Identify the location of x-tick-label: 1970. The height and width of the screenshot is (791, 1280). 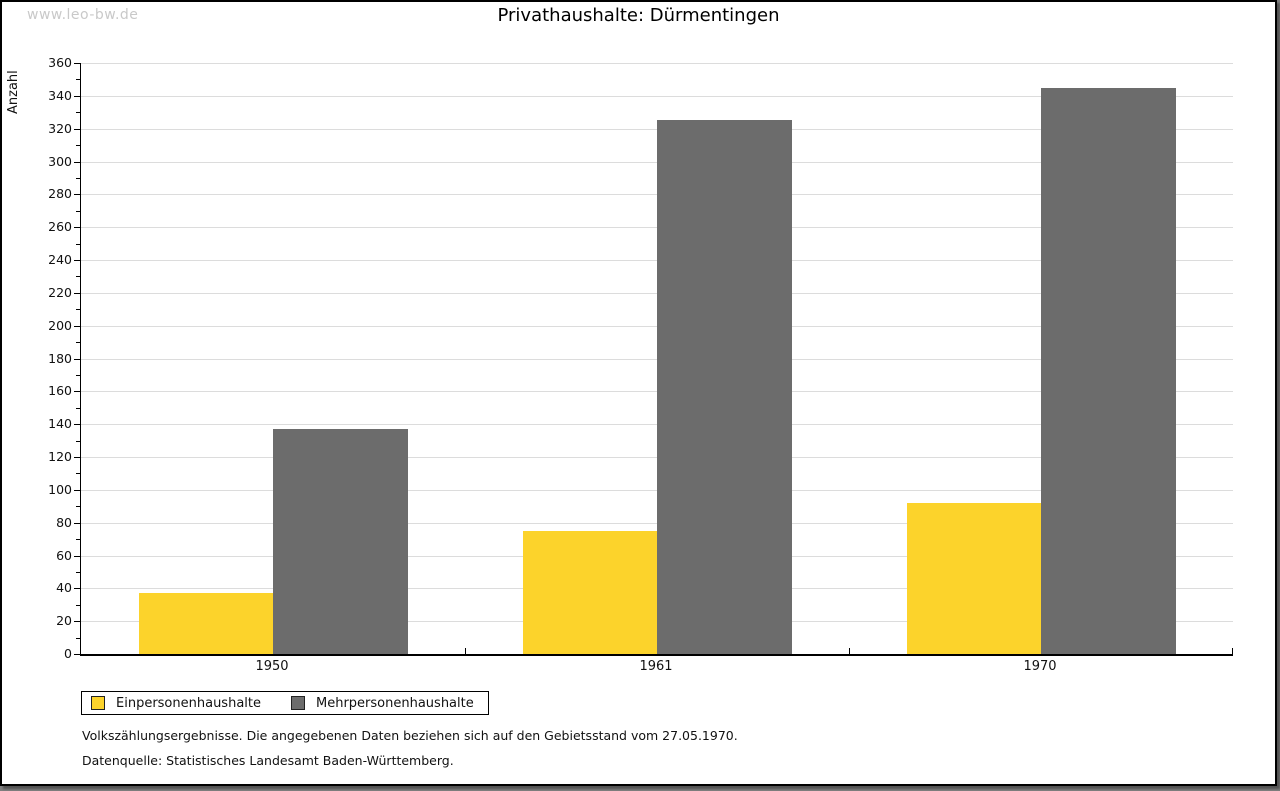
(1040, 666).